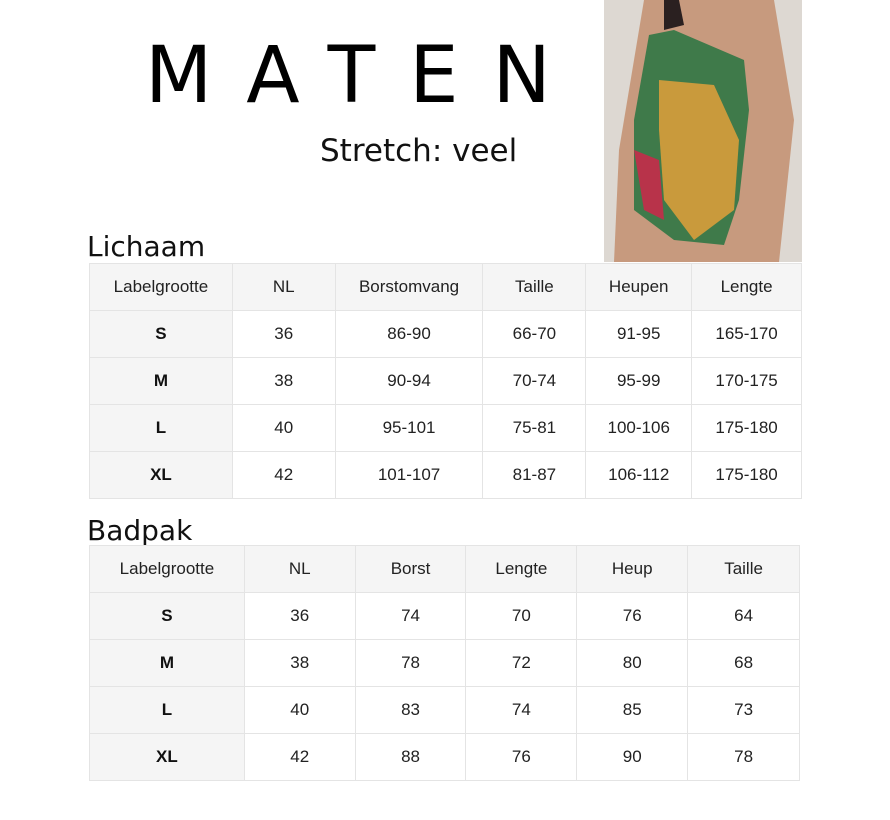 The height and width of the screenshot is (820, 890). I want to click on cell: 64, so click(743, 616).